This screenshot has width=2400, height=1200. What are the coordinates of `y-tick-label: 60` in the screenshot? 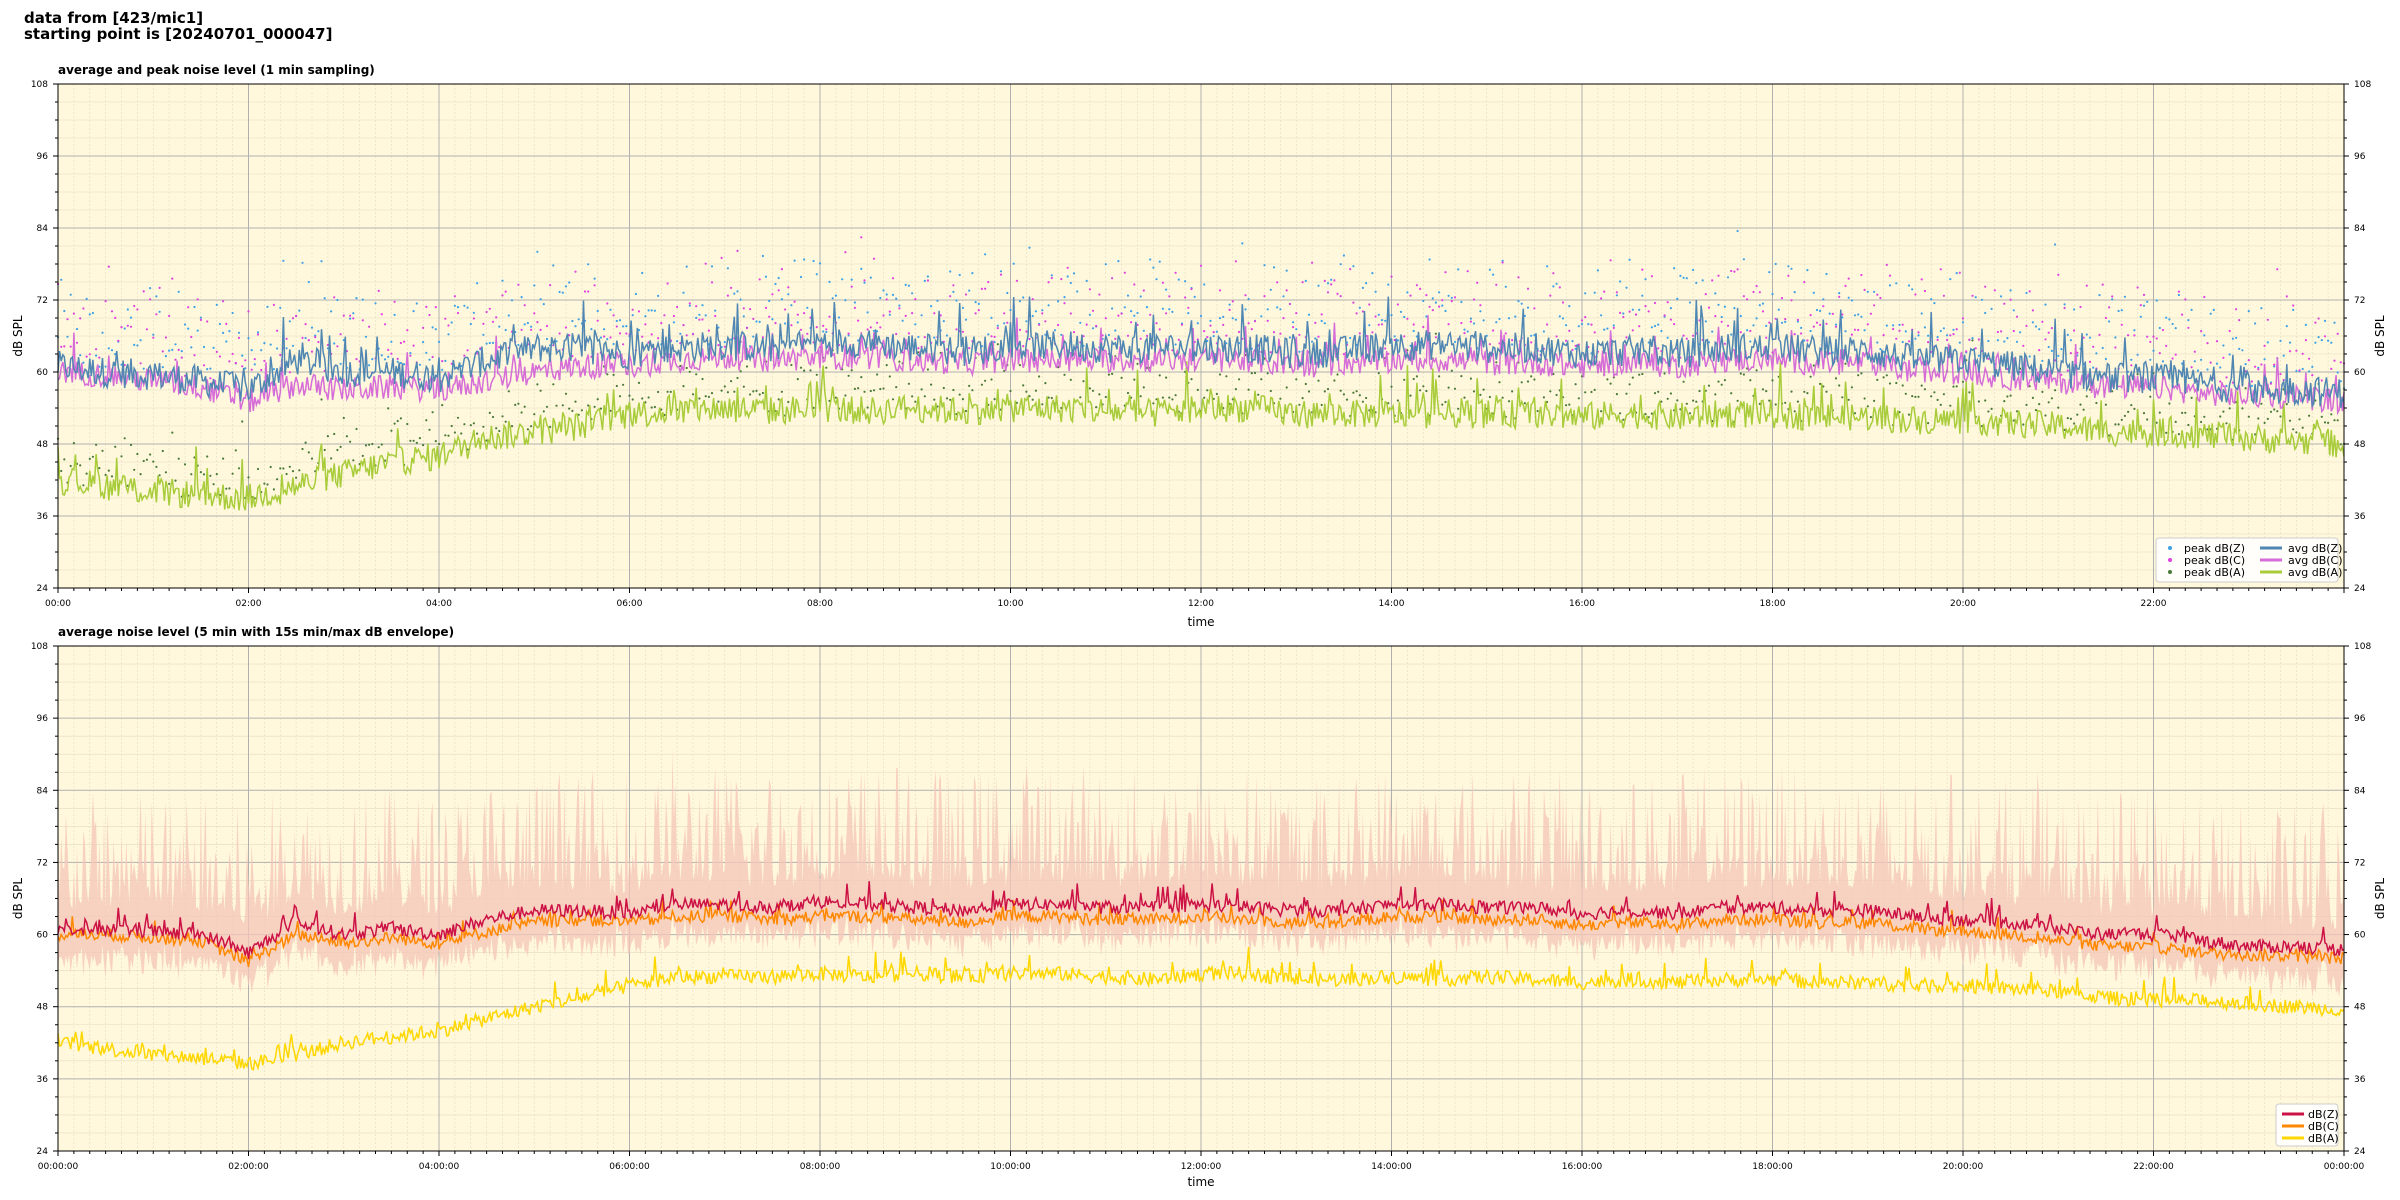 It's located at (43, 373).